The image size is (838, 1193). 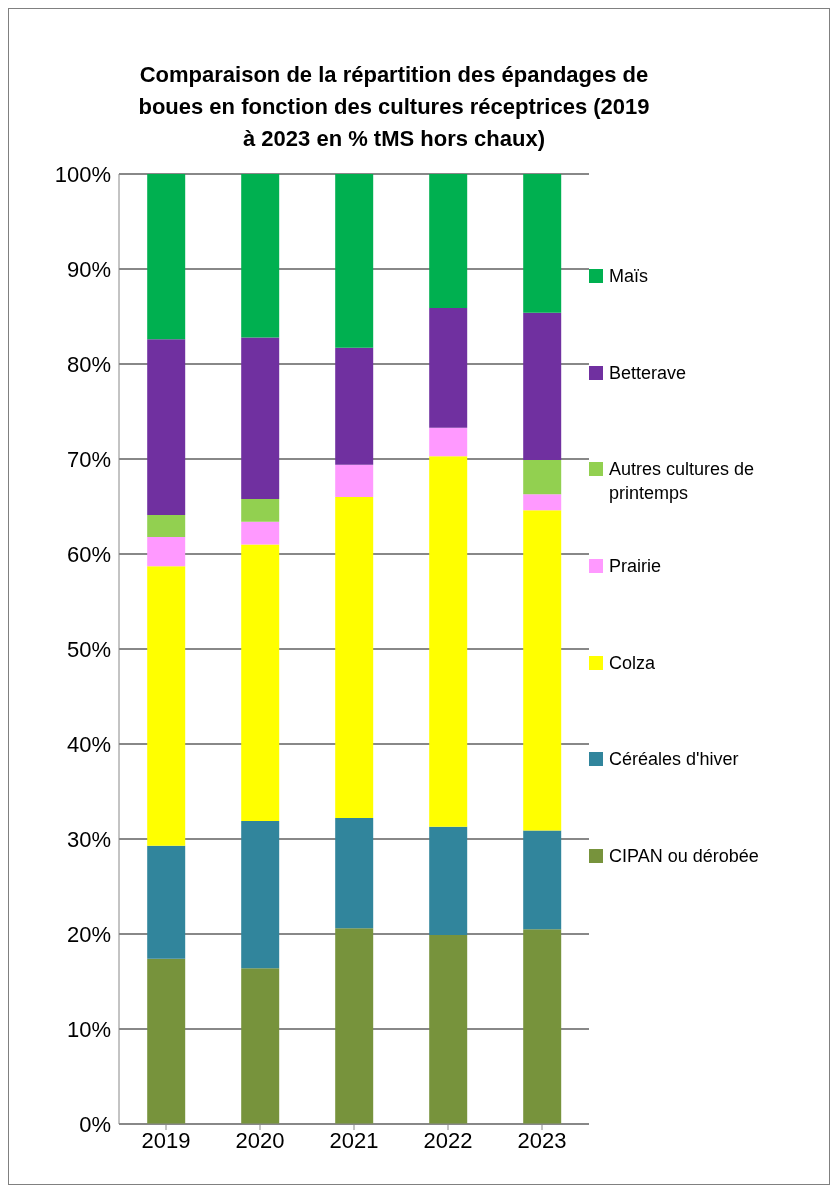 I want to click on legend-label: CIPAN ou dérobée, so click(x=684, y=856).